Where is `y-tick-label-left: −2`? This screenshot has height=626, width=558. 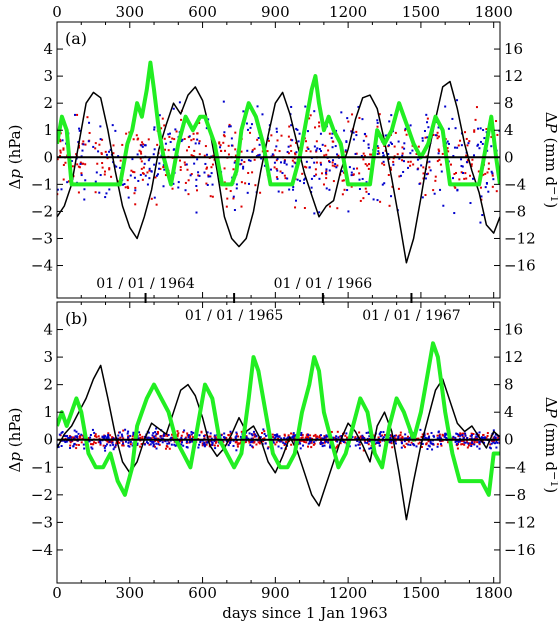 y-tick-label-left: −2 is located at coordinates (42, 495).